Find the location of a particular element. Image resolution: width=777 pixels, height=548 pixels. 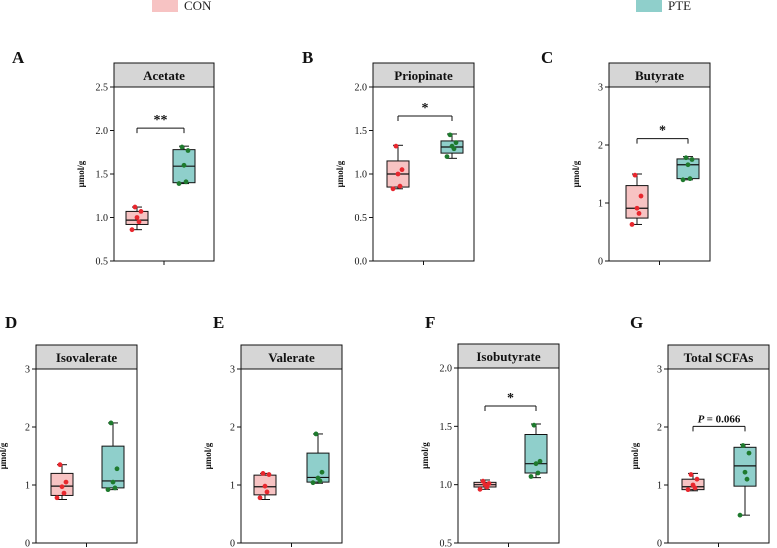

panel-c: C Butyrate 0 1 2 3 μmol/g * is located at coordinates (626, 158).